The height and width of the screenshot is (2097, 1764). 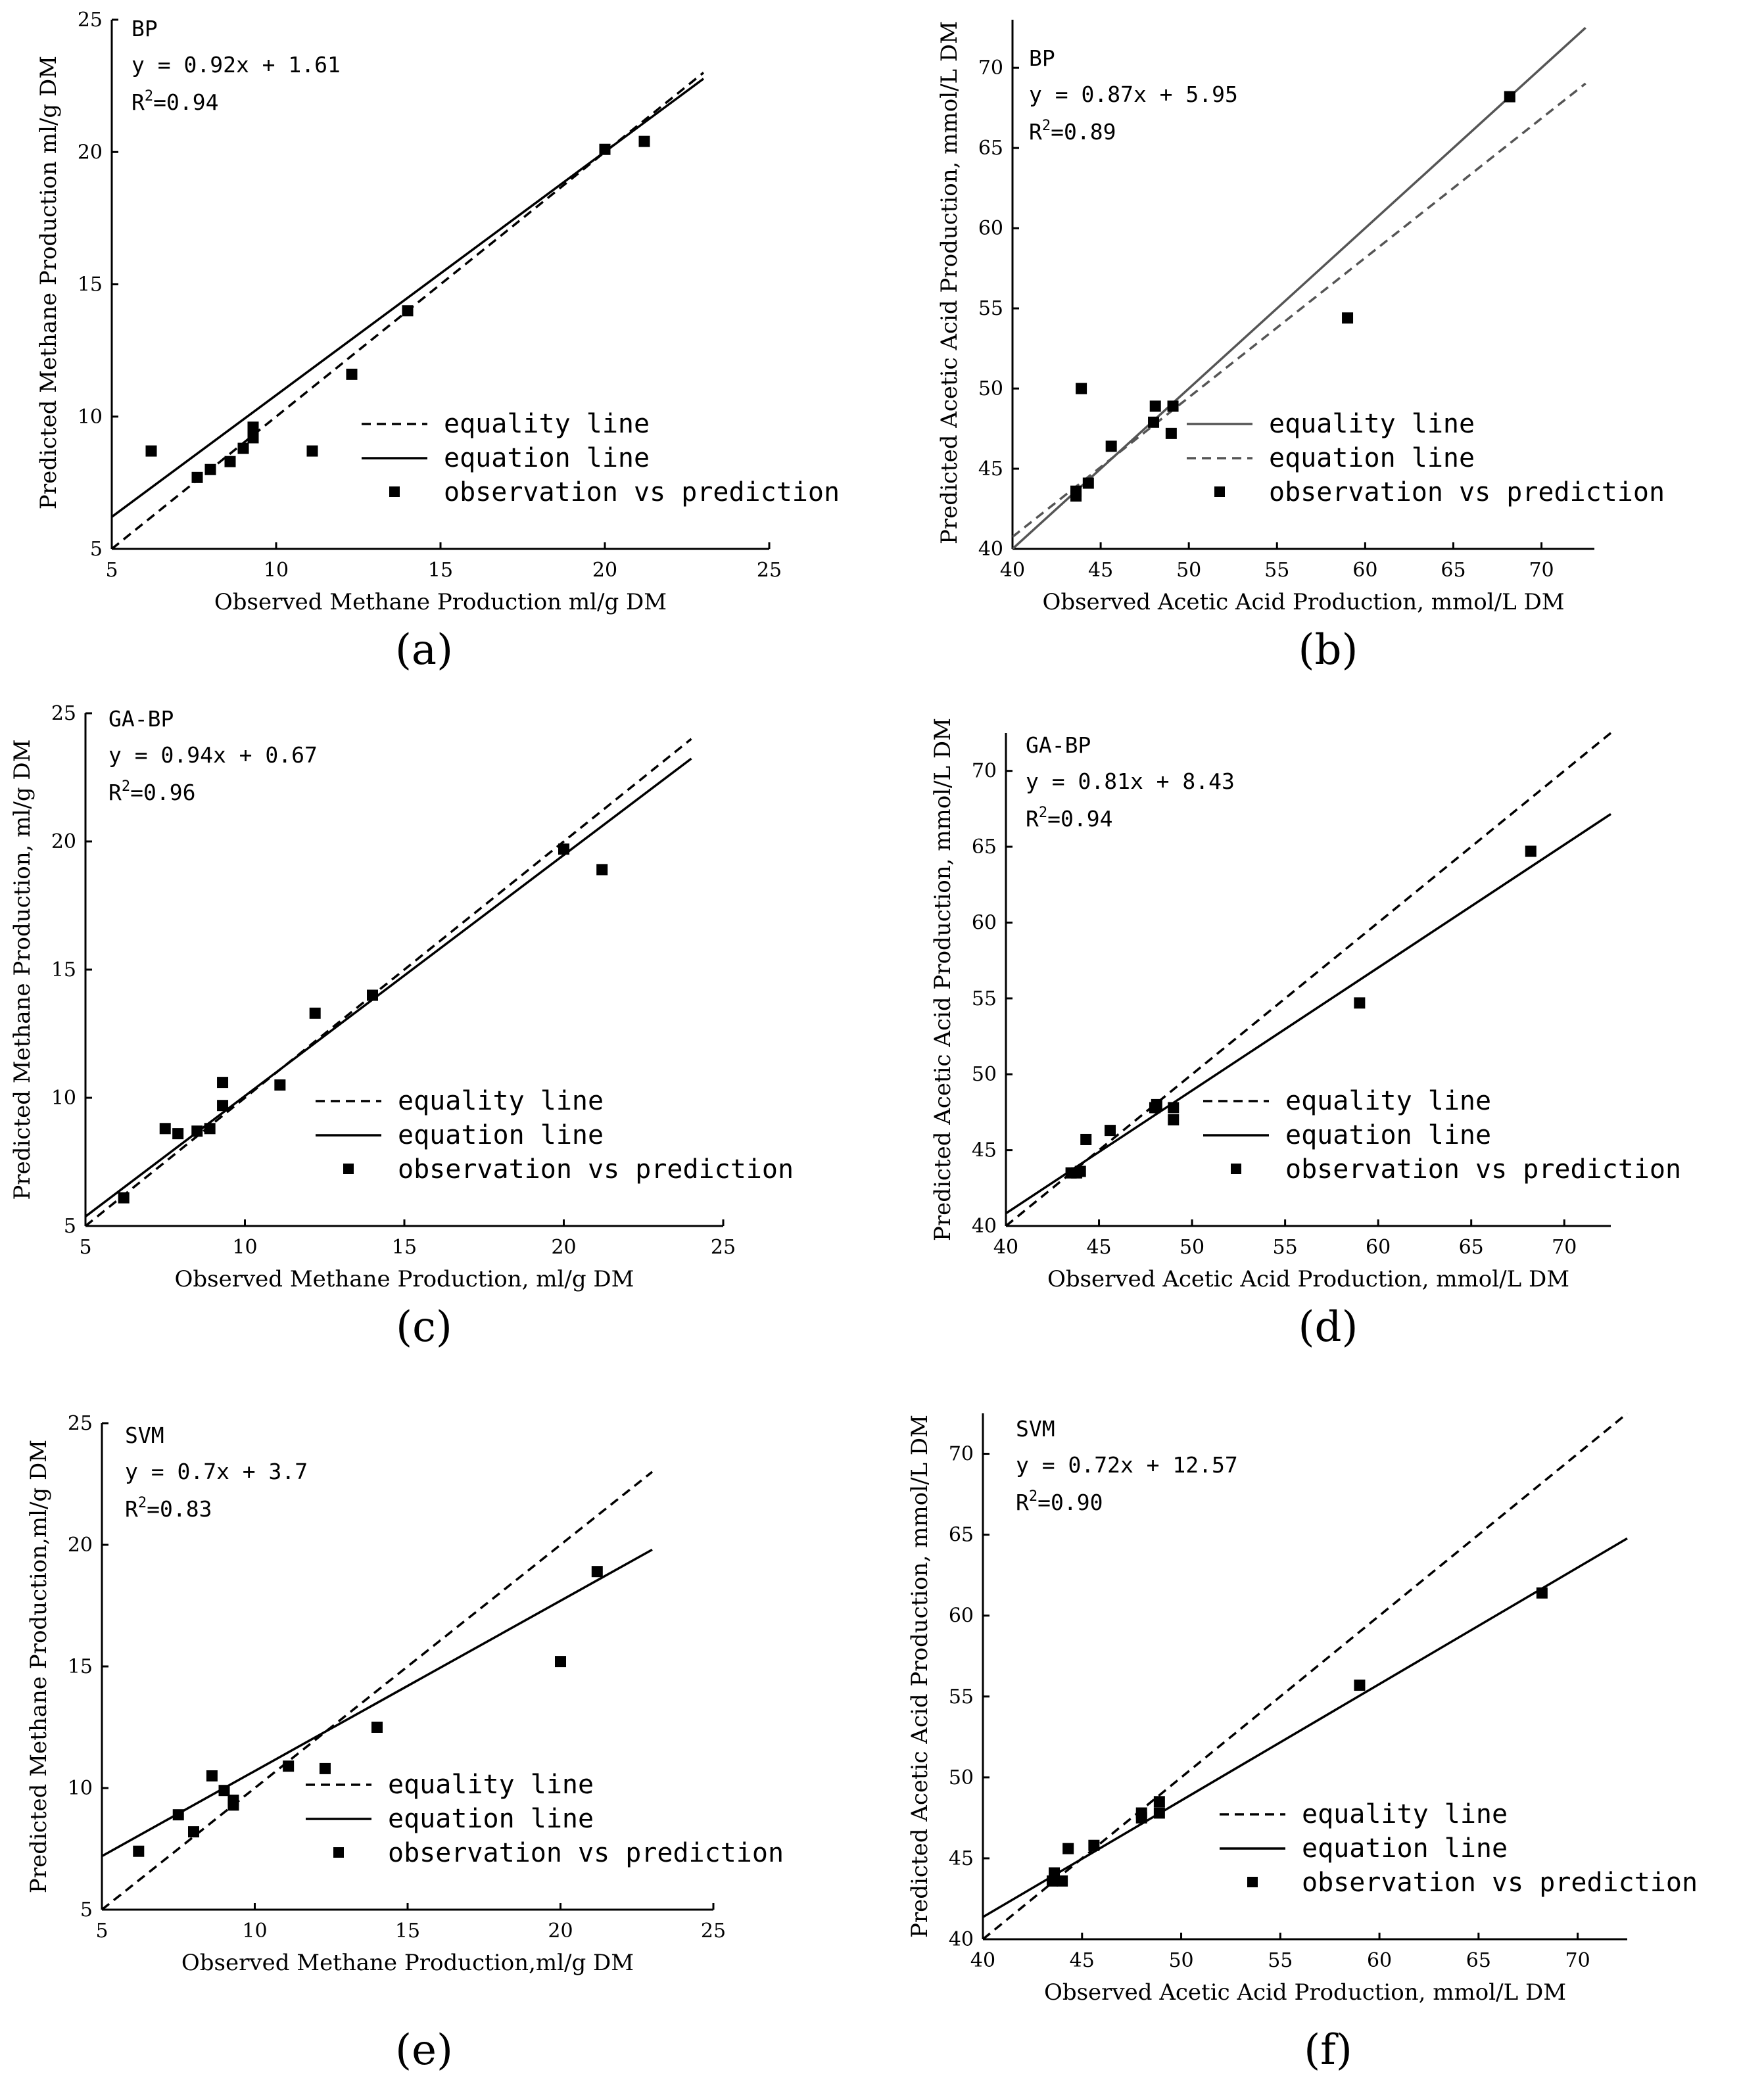 I want to click on y-axis-label: Predicted Methane Production ml/g DM, so click(x=49, y=282).